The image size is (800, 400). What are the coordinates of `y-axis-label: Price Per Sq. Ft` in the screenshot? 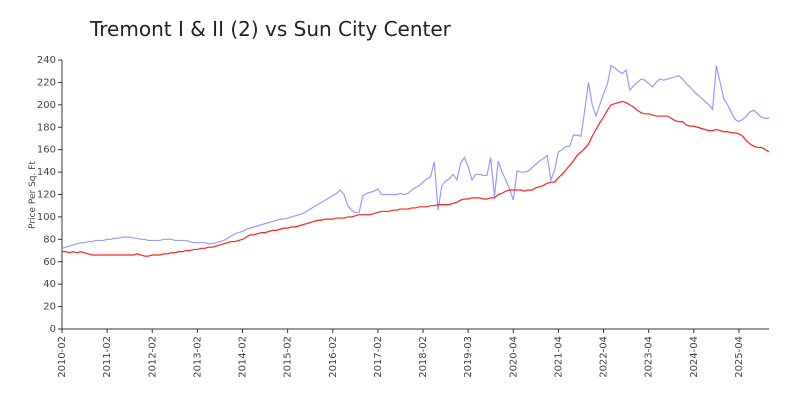 It's located at (33, 195).